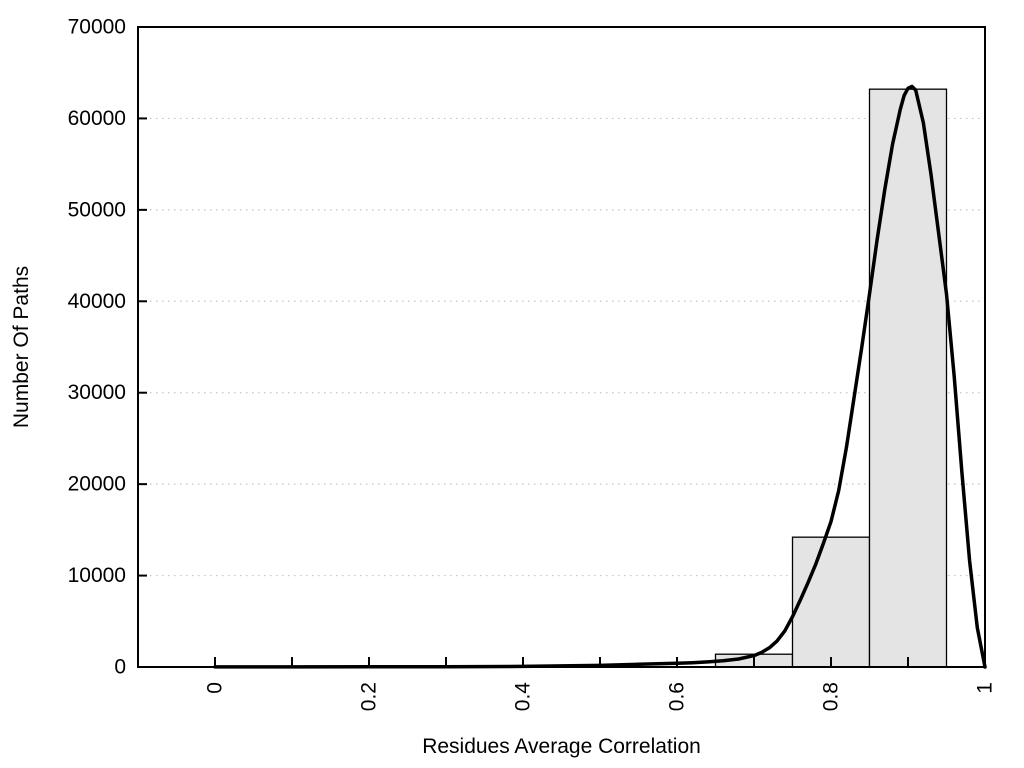 This screenshot has width=1024, height=768. I want to click on x-tick-label: 1, so click(985, 688).